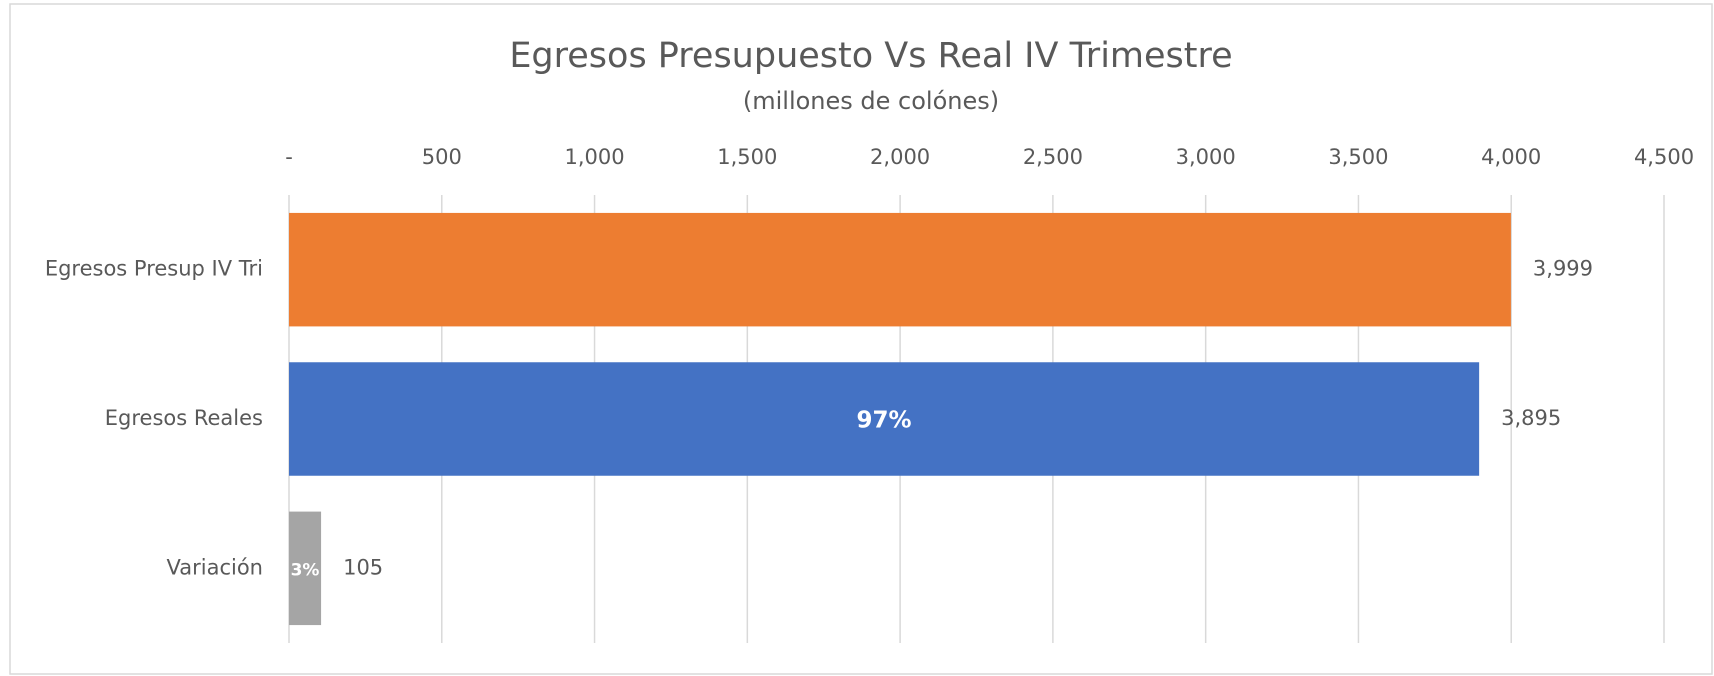 The width and height of the screenshot is (1714, 676). What do you see at coordinates (871, 101) in the screenshot?
I see `chart-subtitle: (millones de colónes)` at bounding box center [871, 101].